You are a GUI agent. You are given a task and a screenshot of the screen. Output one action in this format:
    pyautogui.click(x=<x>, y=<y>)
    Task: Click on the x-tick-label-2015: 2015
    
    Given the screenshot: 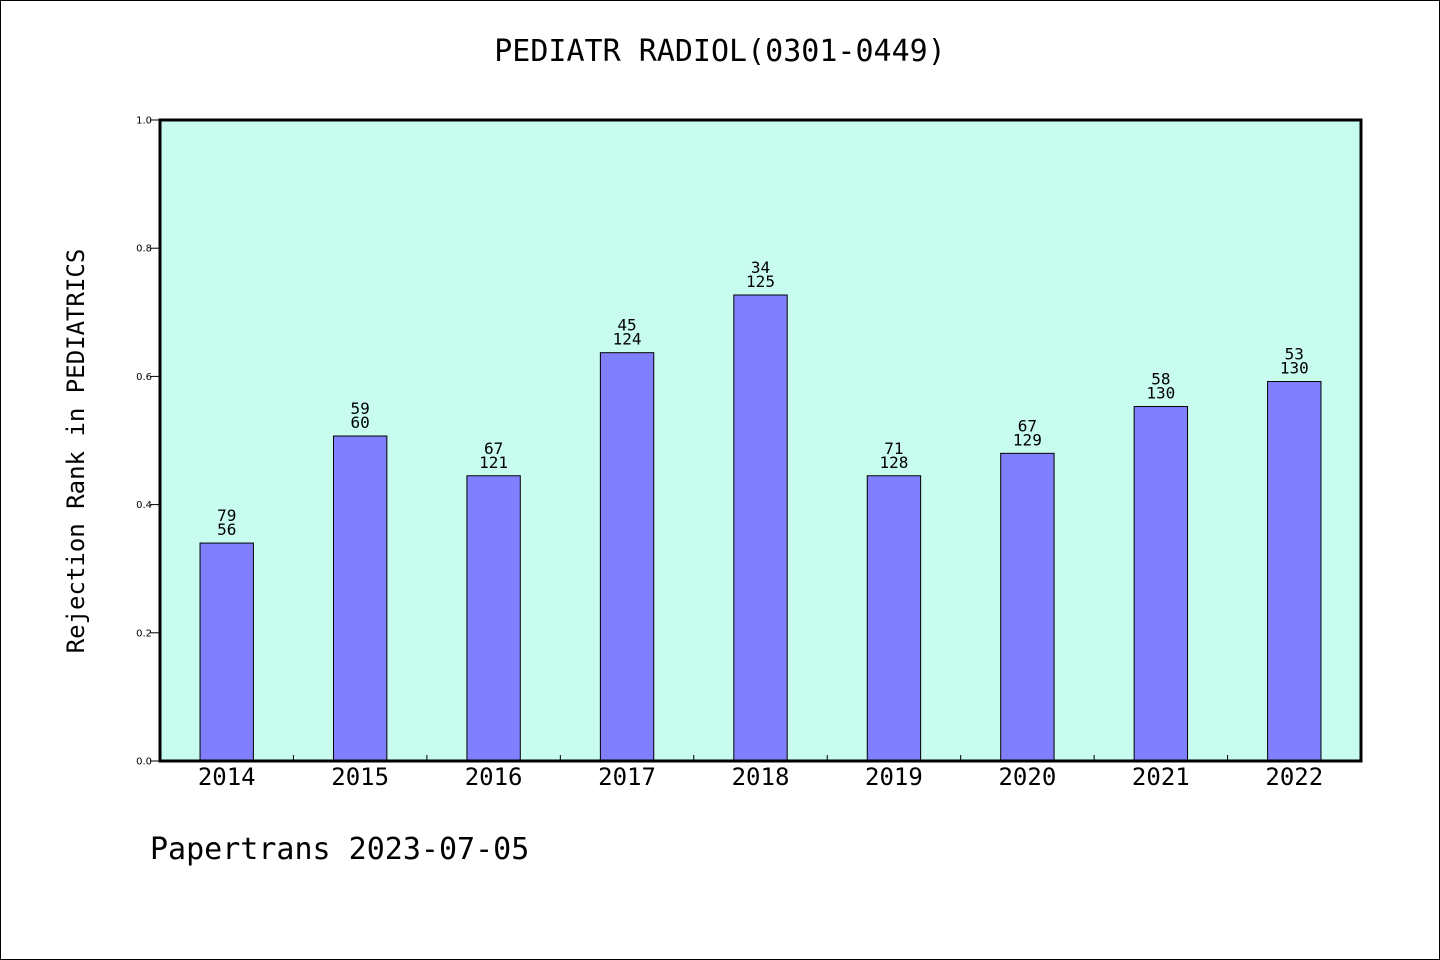 What is the action you would take?
    pyautogui.click(x=360, y=777)
    